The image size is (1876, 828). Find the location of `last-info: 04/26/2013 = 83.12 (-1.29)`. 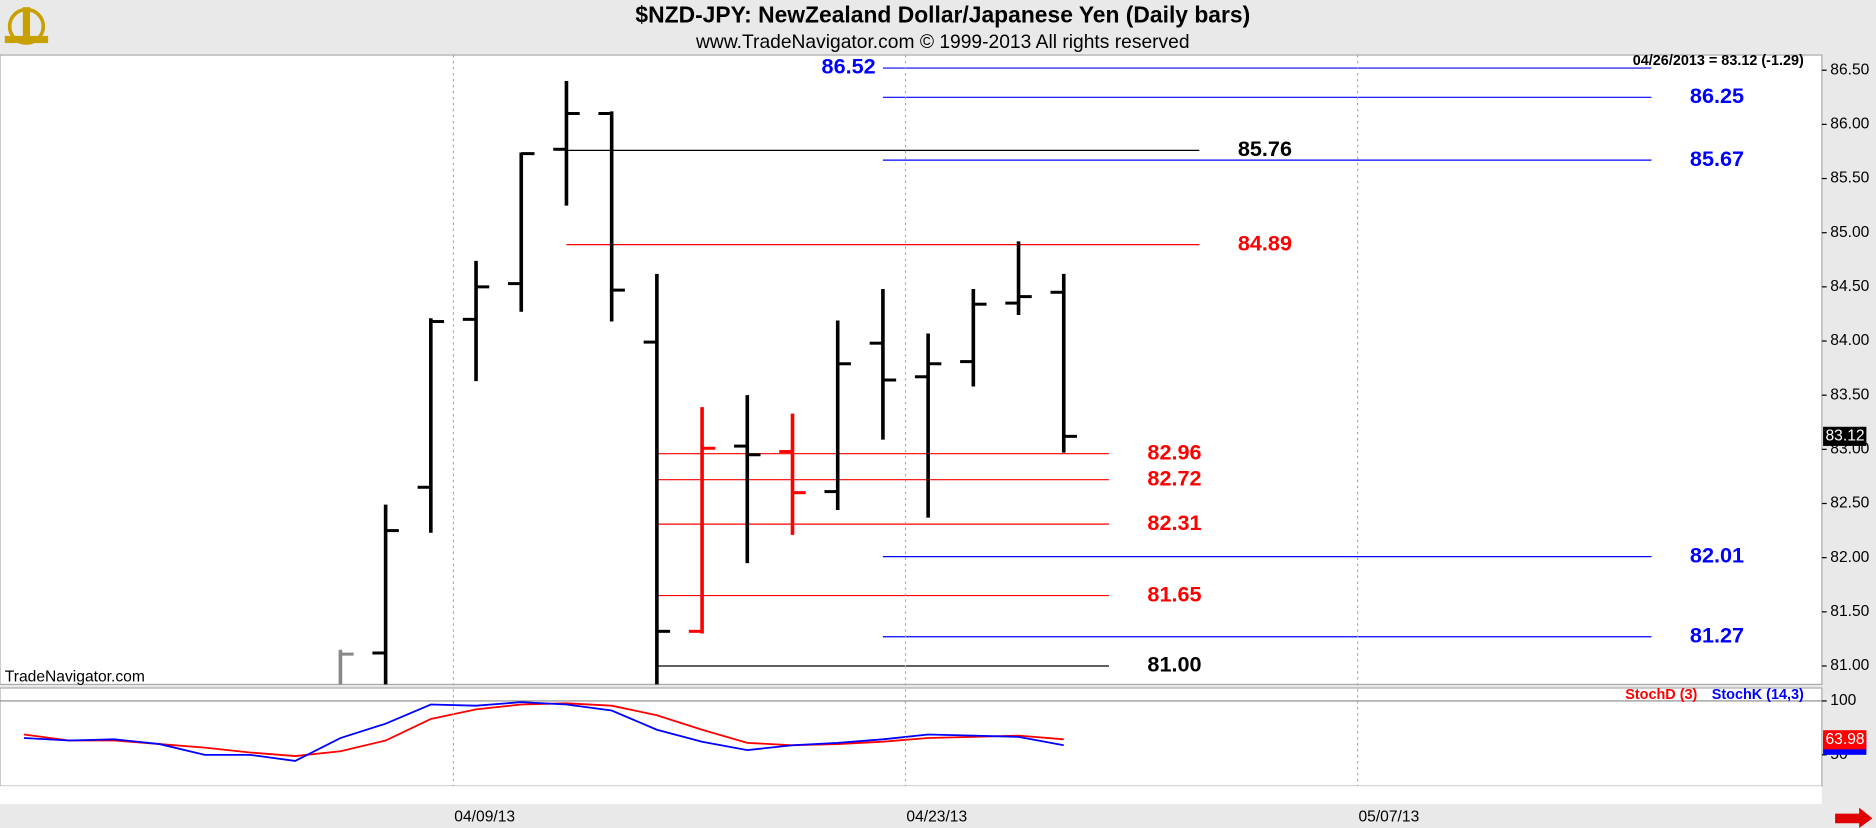

last-info: 04/26/2013 = 83.12 (-1.29) is located at coordinates (1718, 61).